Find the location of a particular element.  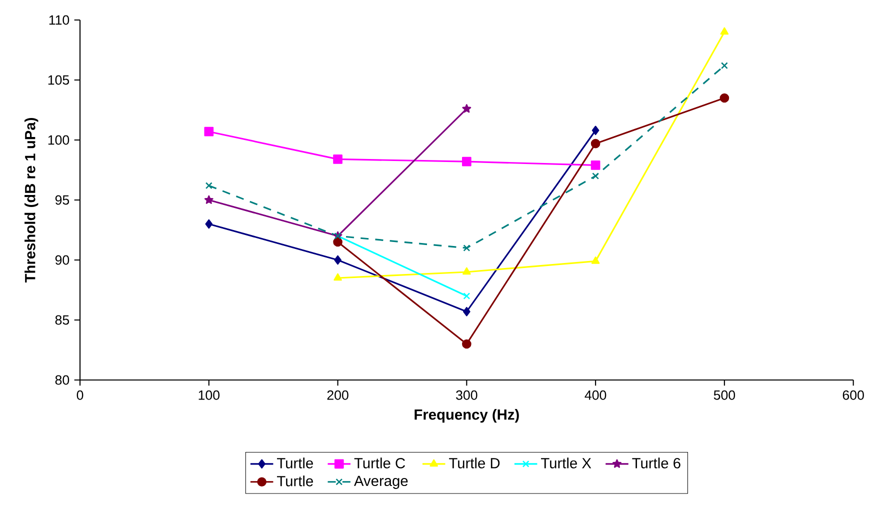

x-tick-label: 600 is located at coordinates (853, 395).